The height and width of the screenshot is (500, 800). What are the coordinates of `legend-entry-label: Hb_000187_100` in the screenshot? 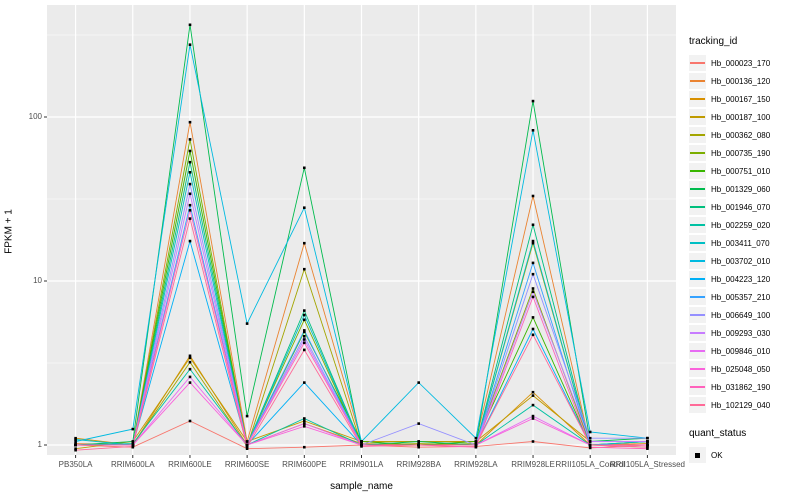 It's located at (741, 117).